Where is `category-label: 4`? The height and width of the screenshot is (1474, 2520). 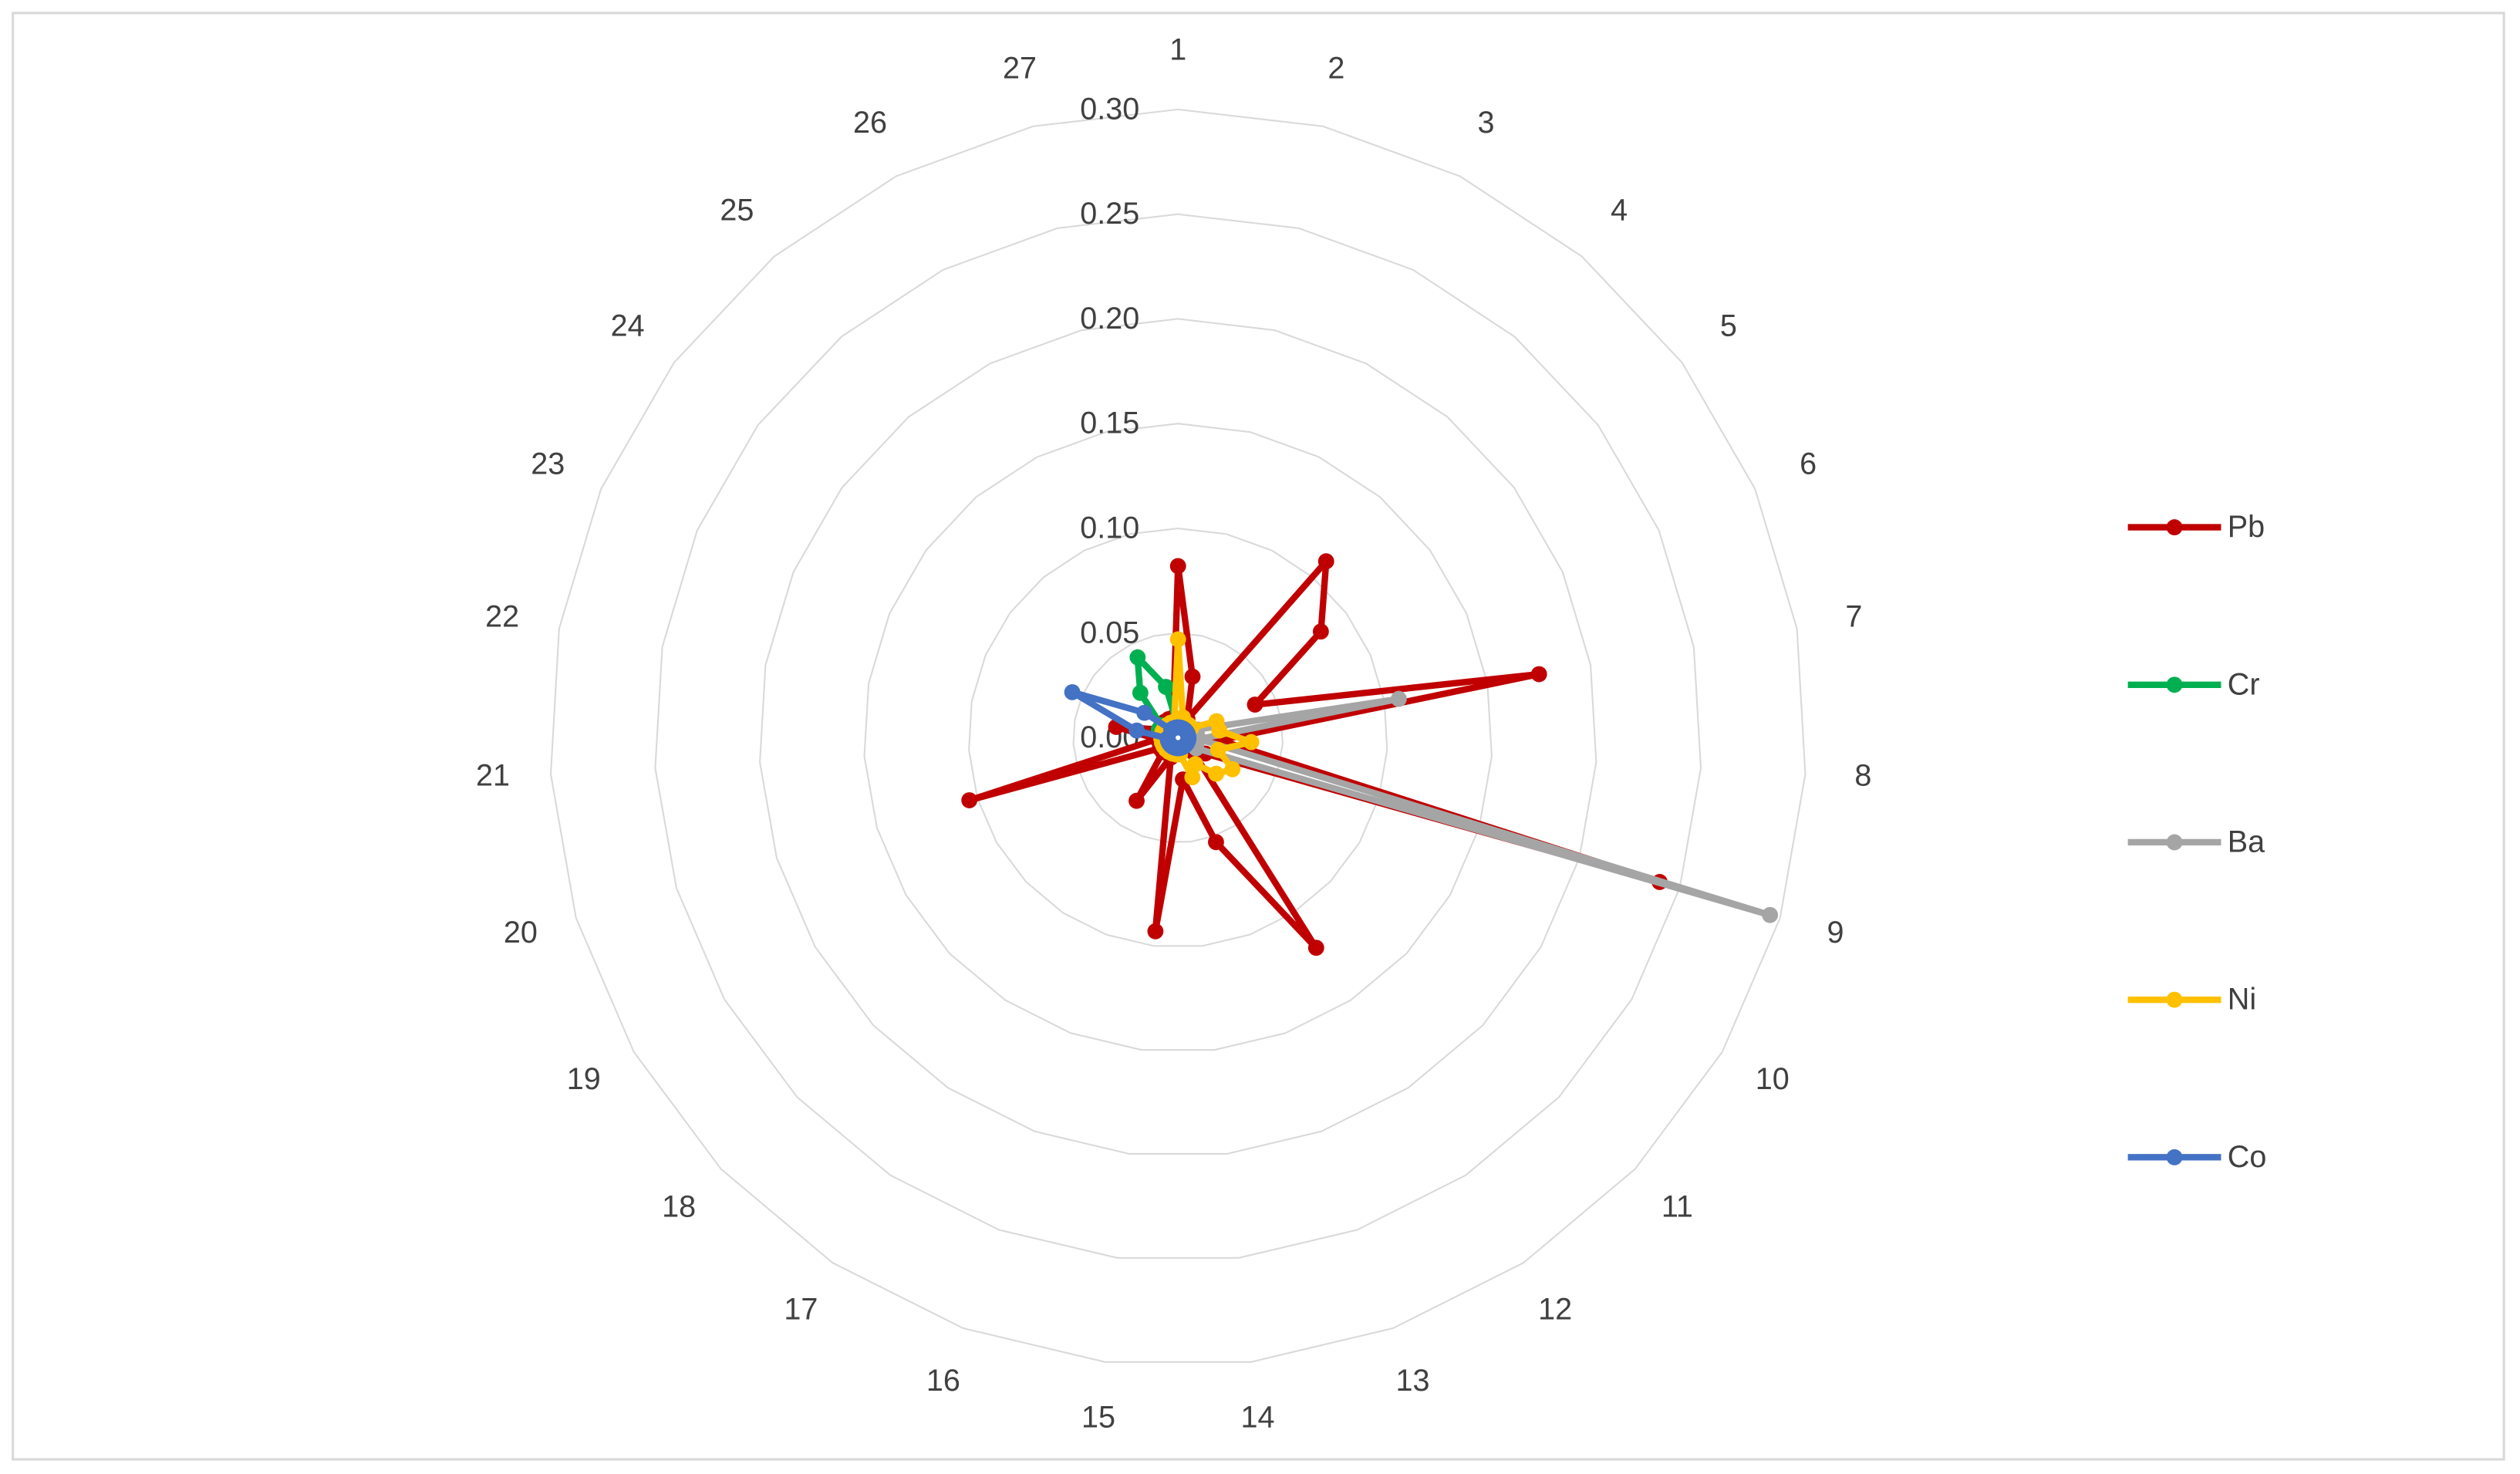 category-label: 4 is located at coordinates (1619, 210).